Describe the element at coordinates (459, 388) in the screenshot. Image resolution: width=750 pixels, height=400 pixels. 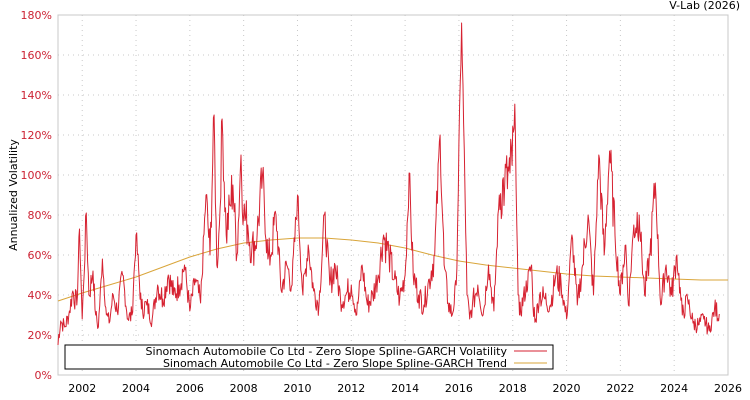
I see `x-tick-label: 2016` at that location.